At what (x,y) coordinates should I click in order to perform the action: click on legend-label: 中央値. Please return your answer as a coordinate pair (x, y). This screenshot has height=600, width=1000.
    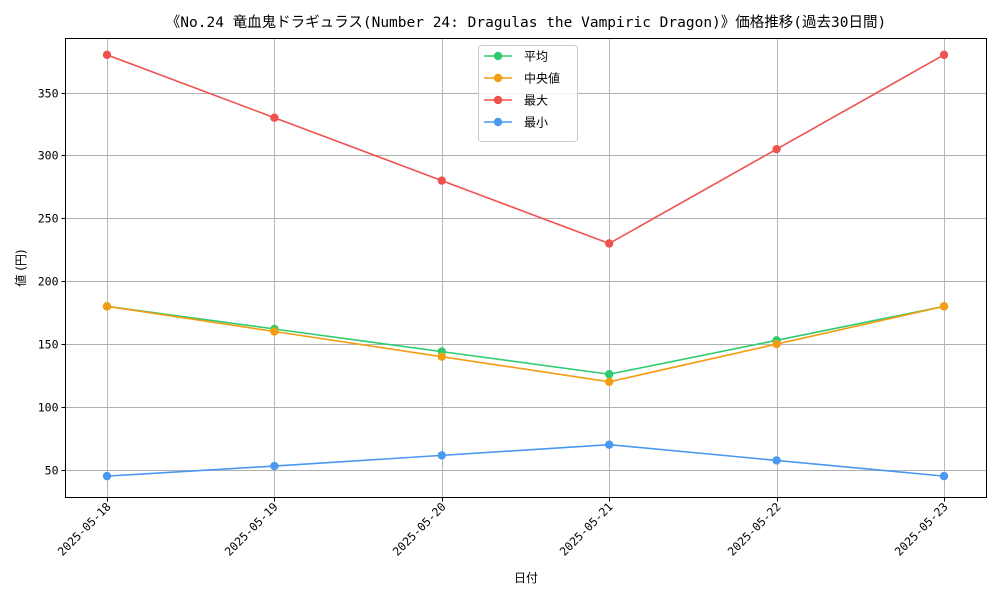
    Looking at the image, I should click on (542, 78).